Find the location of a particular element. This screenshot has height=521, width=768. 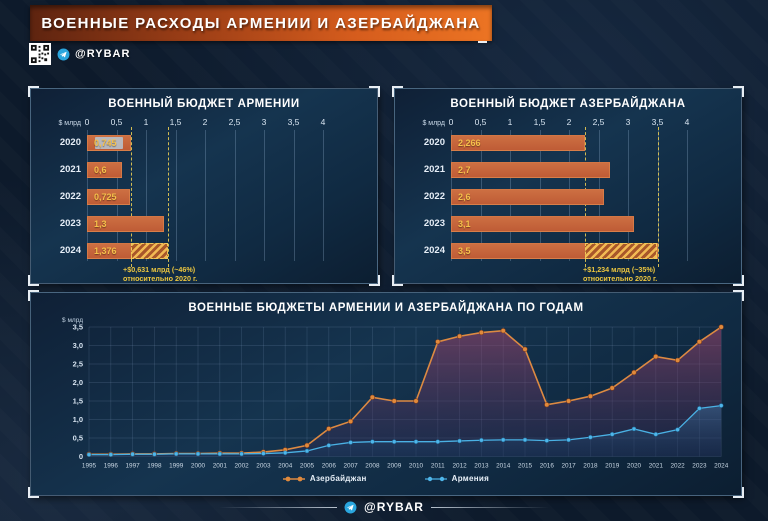

y-axis-tick: 3,0 is located at coordinates (78, 345).